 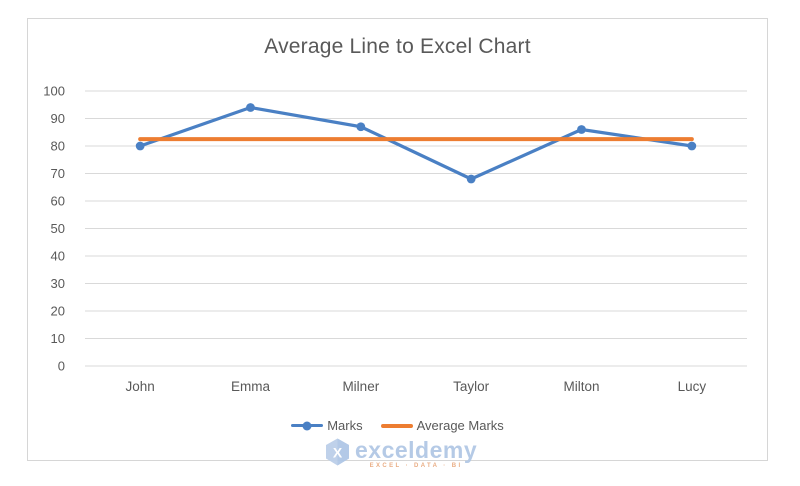 I want to click on x-axis-category-label: Taylor, so click(x=471, y=386).